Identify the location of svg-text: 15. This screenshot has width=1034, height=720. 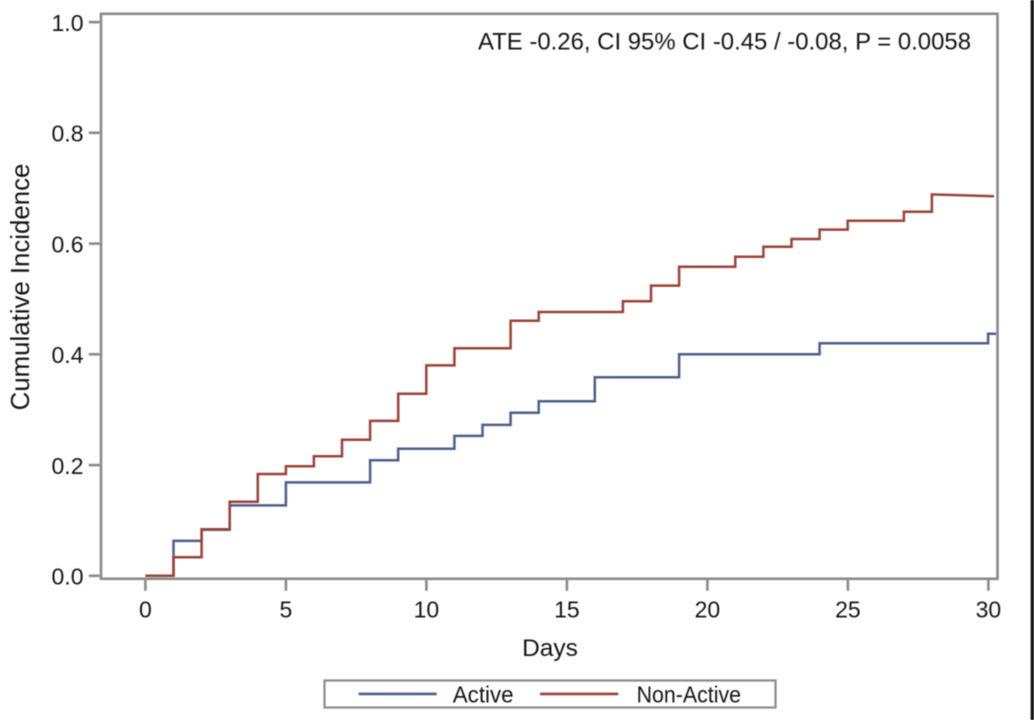
(567, 609).